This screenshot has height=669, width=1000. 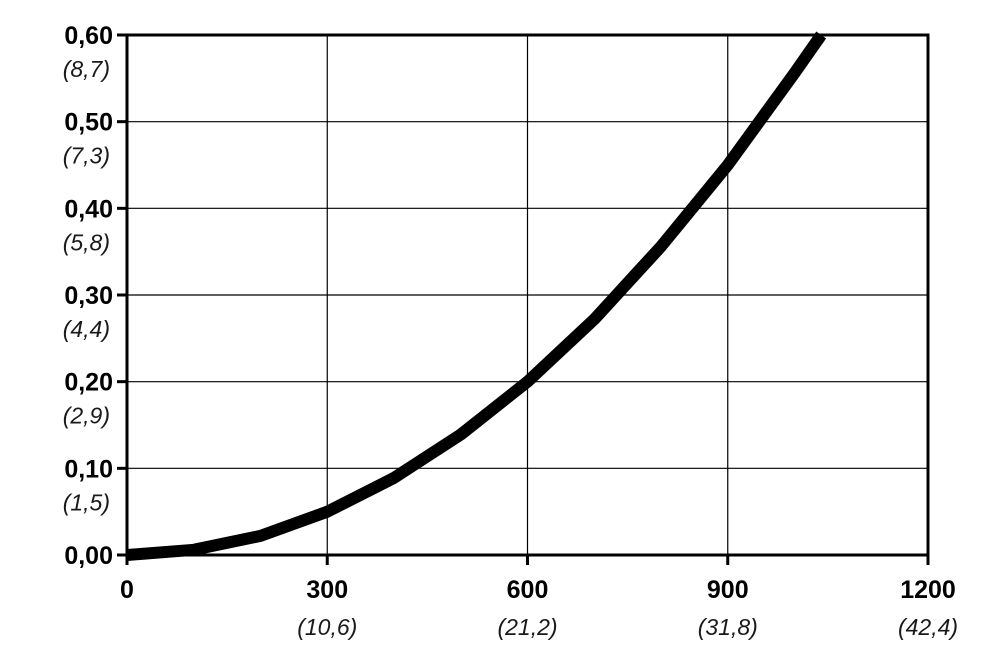 I want to click on y-tick-label: 0,50, so click(x=88, y=123).